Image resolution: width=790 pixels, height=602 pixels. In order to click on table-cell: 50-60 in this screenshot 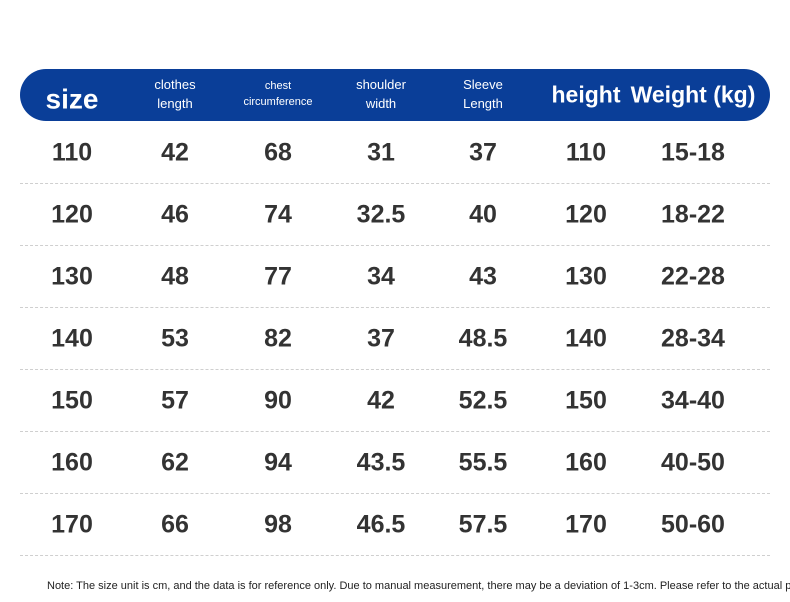, I will do `click(693, 524)`.